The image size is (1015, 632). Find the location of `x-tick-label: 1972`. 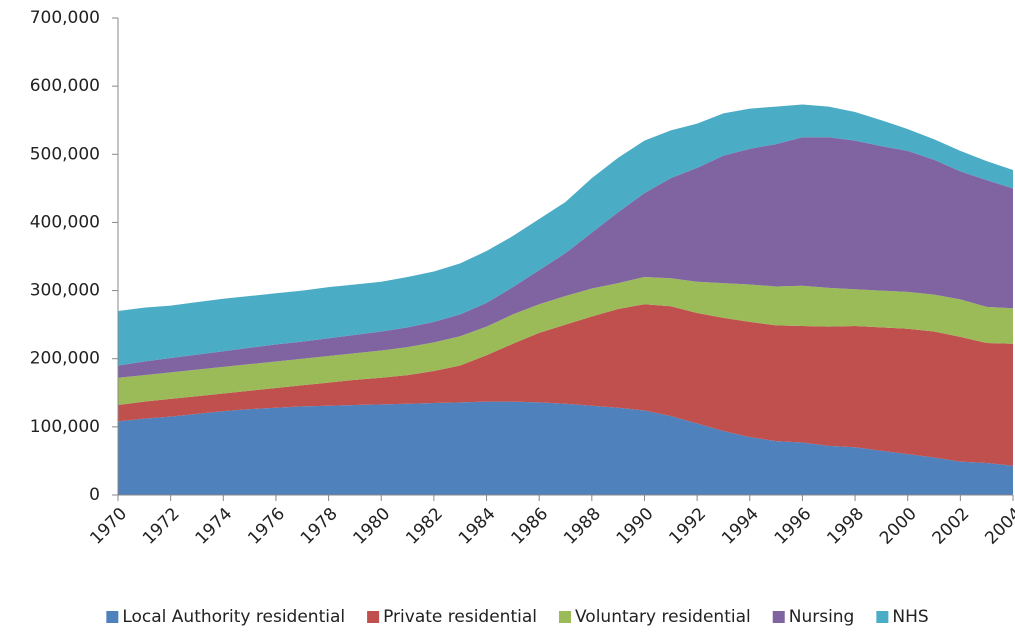

x-tick-label: 1972 is located at coordinates (161, 526).